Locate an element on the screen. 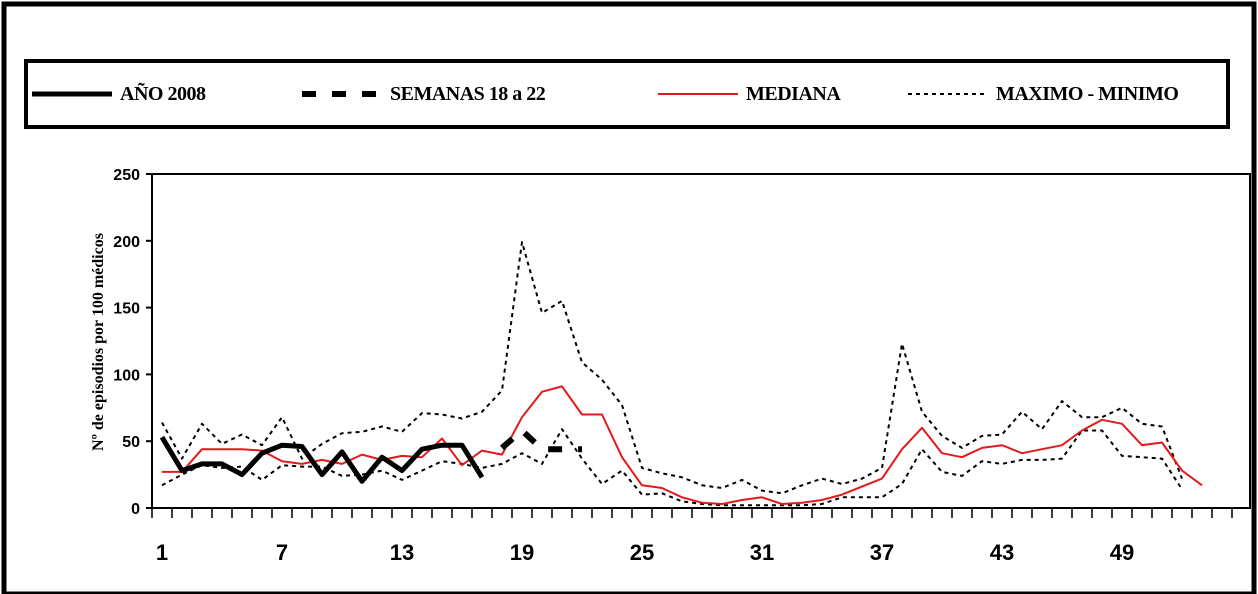 This screenshot has height=594, width=1258. y-axis: 0 50 100 150 200 250 is located at coordinates (132, 342).